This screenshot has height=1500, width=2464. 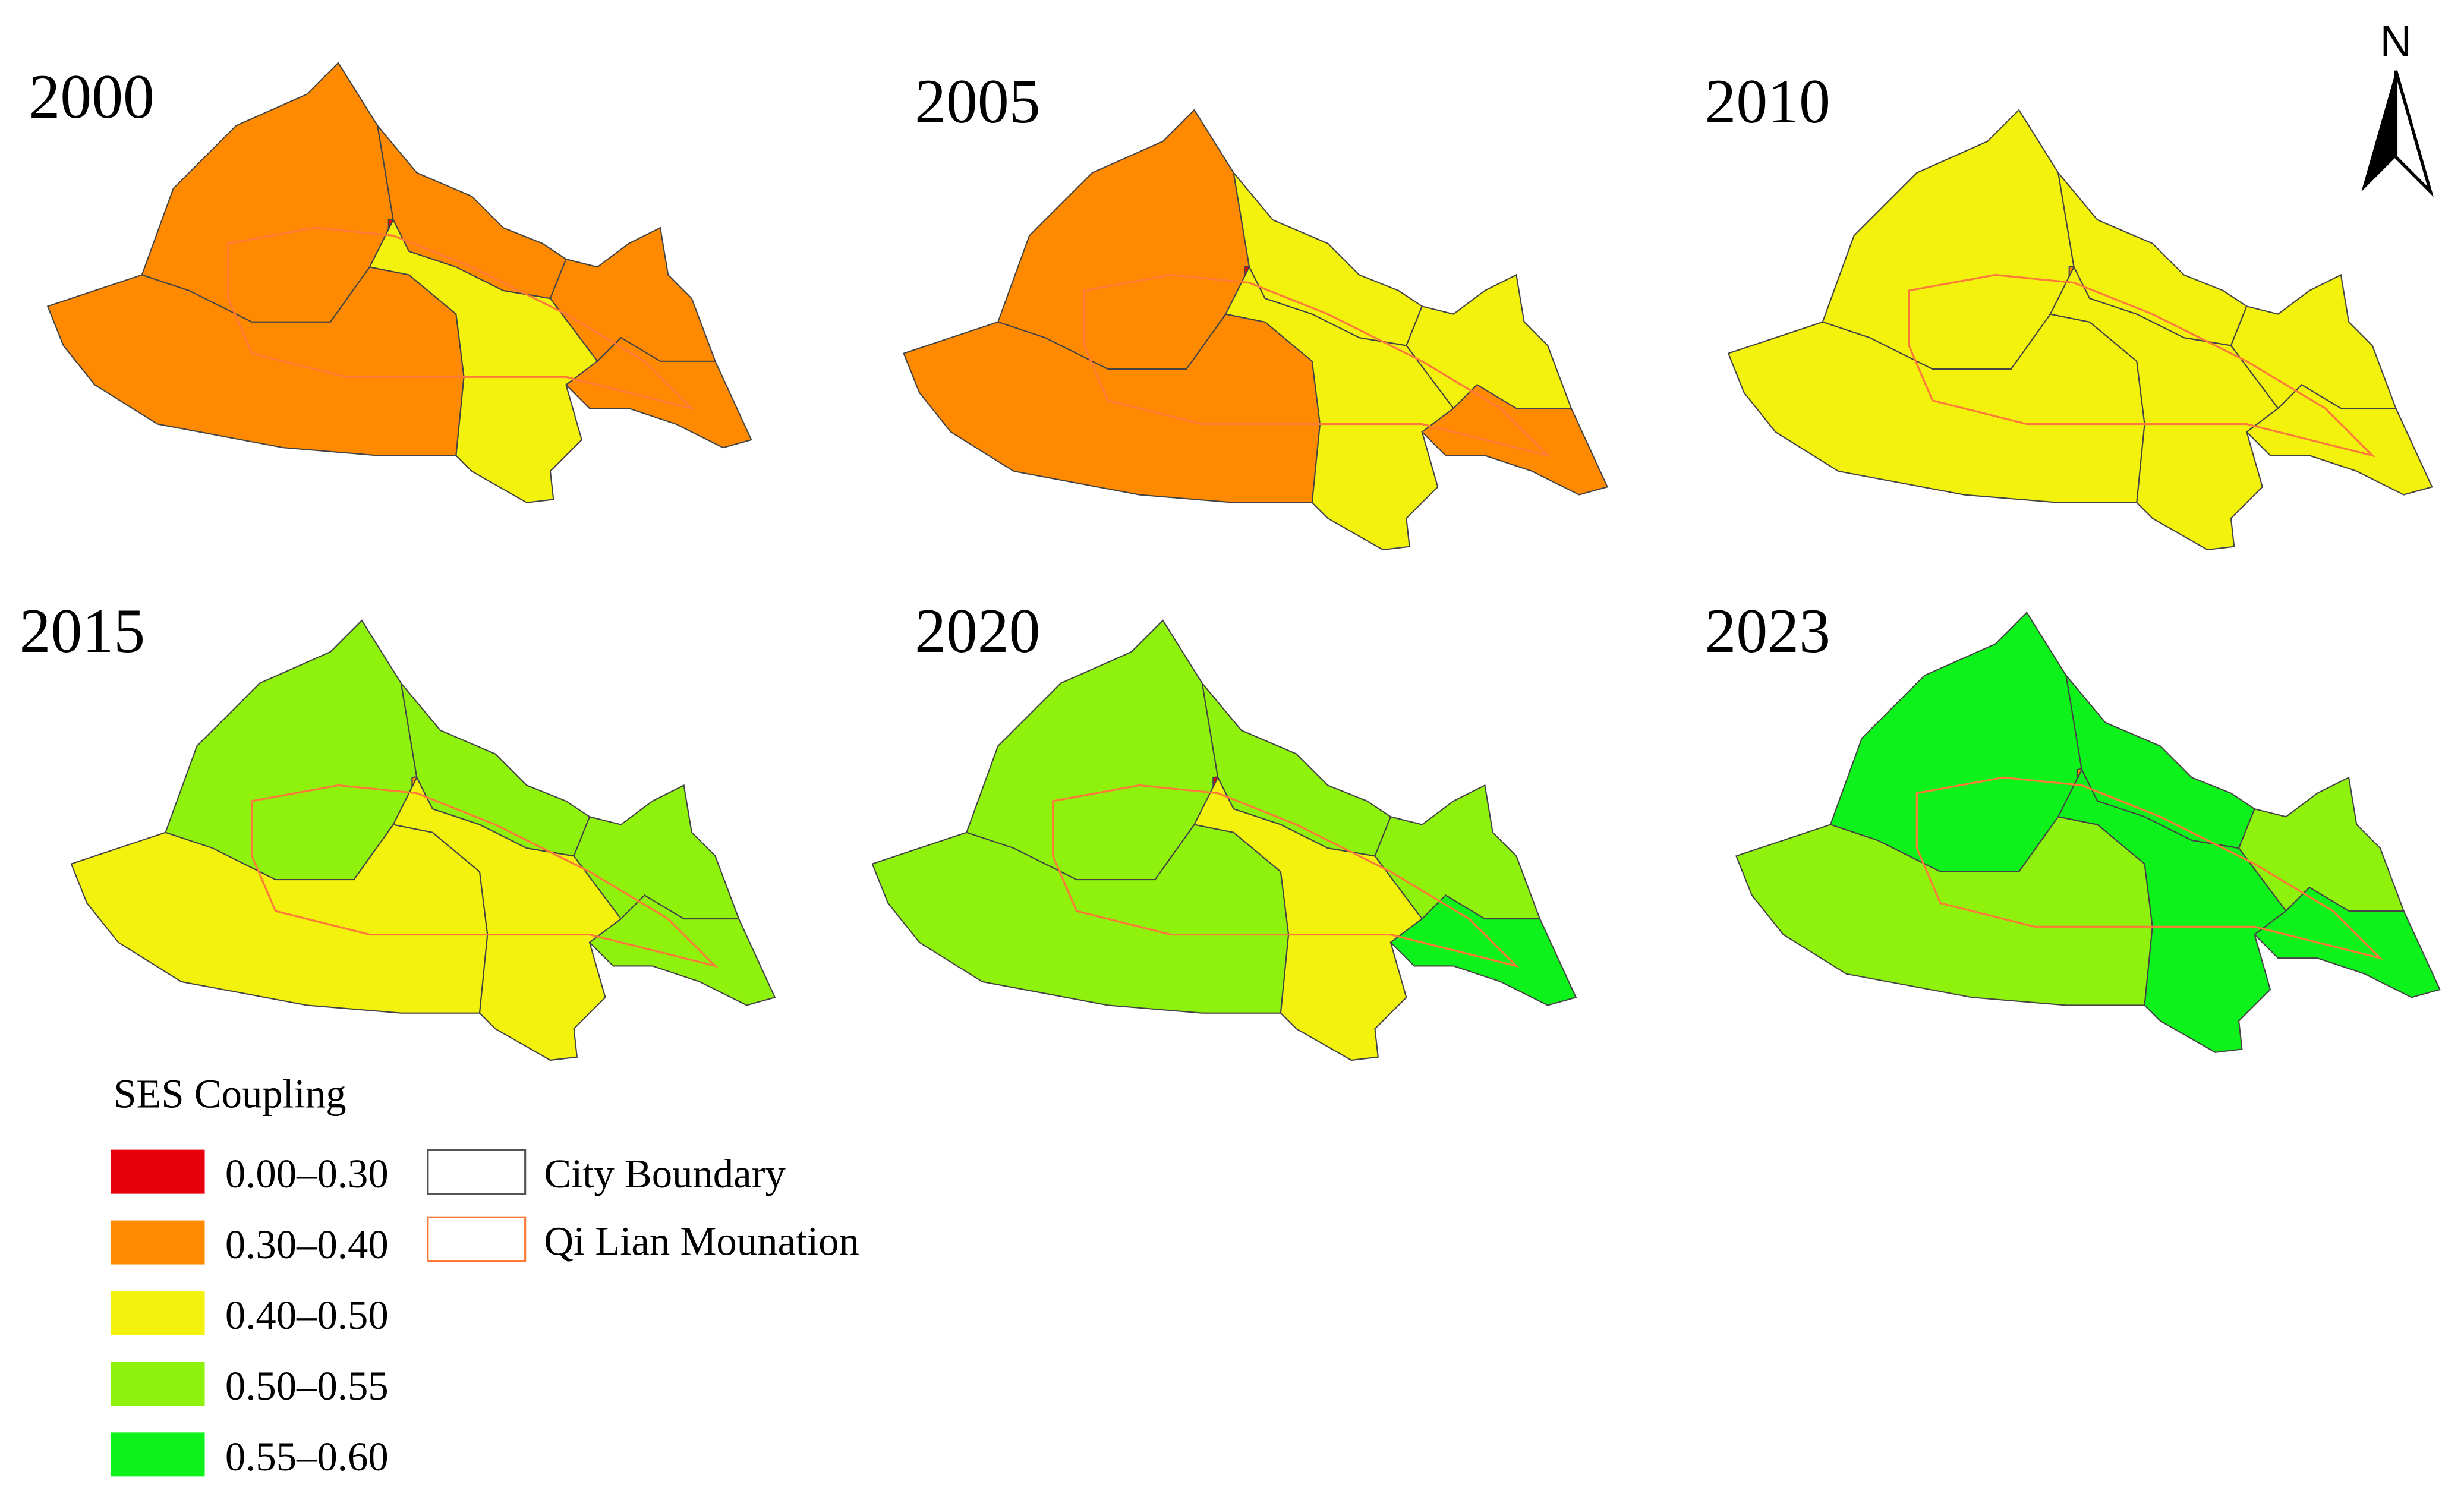 What do you see at coordinates (1767, 101) in the screenshot?
I see `year-label: 2010` at bounding box center [1767, 101].